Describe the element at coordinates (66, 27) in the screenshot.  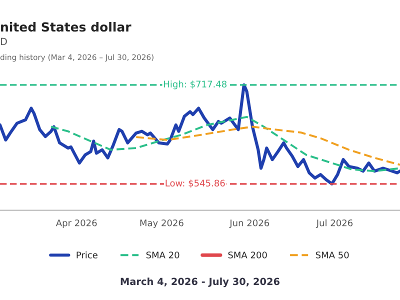
I see `chart-title: nited States dollar` at that location.